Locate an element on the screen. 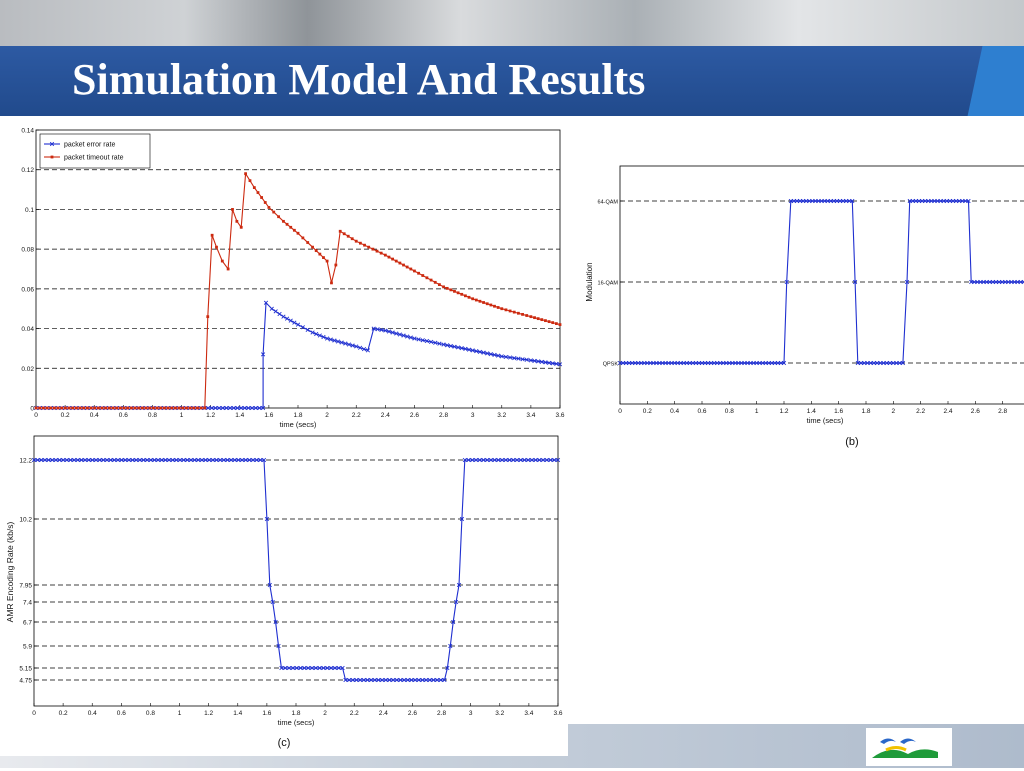  x-tick-label: 2 is located at coordinates (327, 415).